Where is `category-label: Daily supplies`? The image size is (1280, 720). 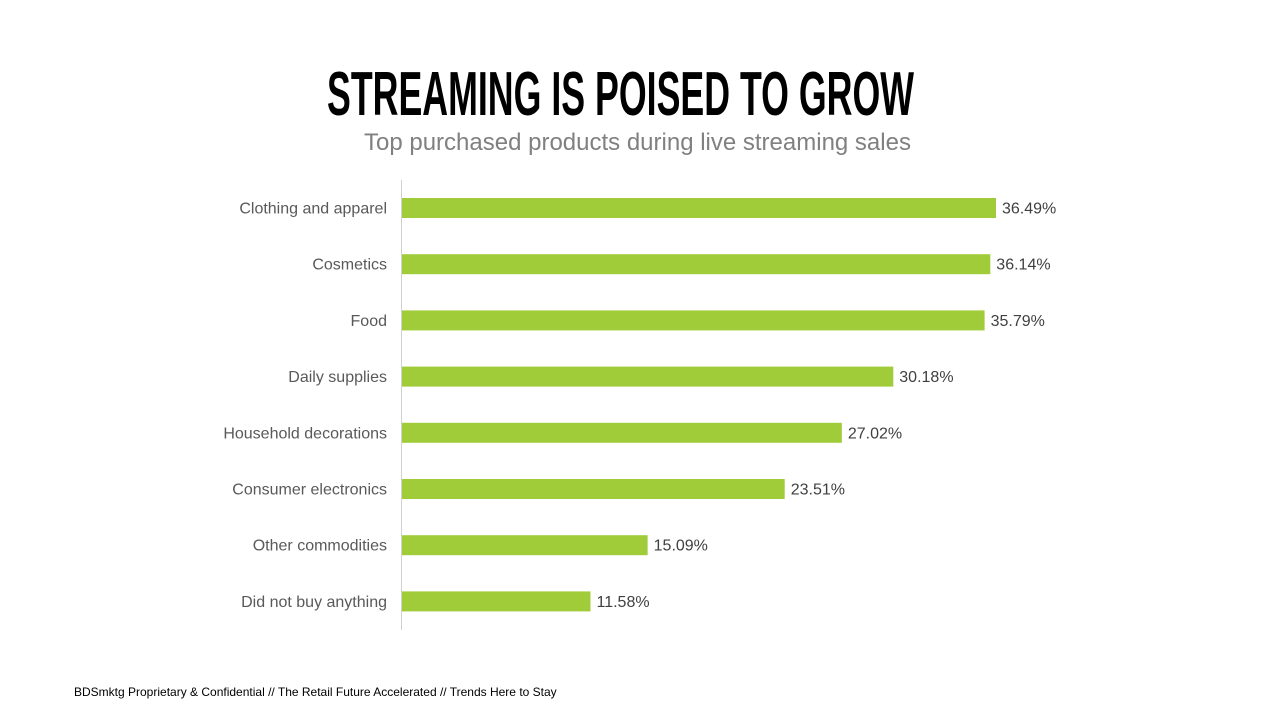
category-label: Daily supplies is located at coordinates (337, 377).